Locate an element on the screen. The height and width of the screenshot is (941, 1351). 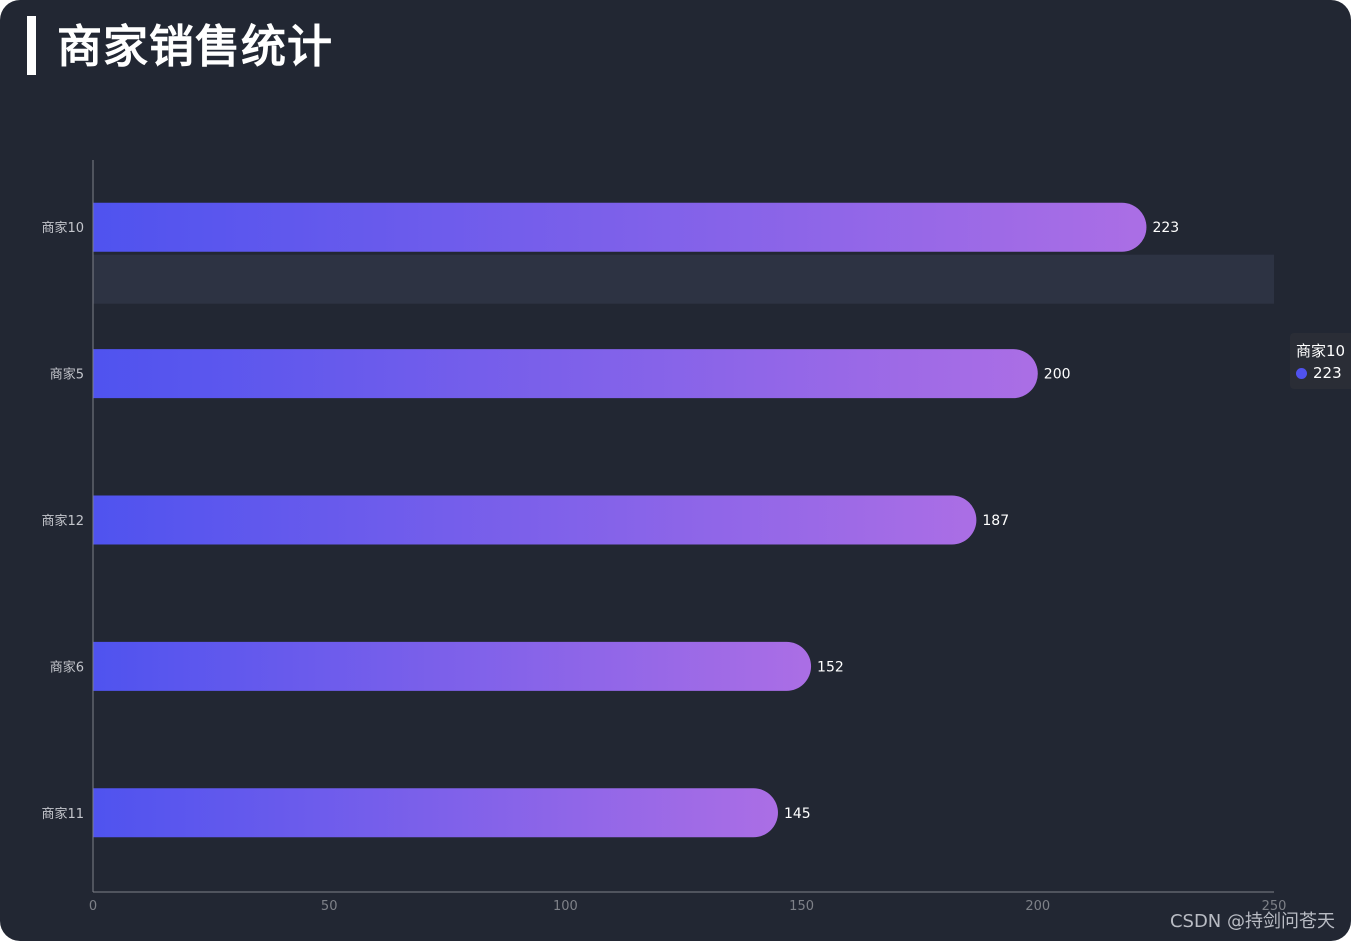
y-tick-label: 商家6 is located at coordinates (67, 667).